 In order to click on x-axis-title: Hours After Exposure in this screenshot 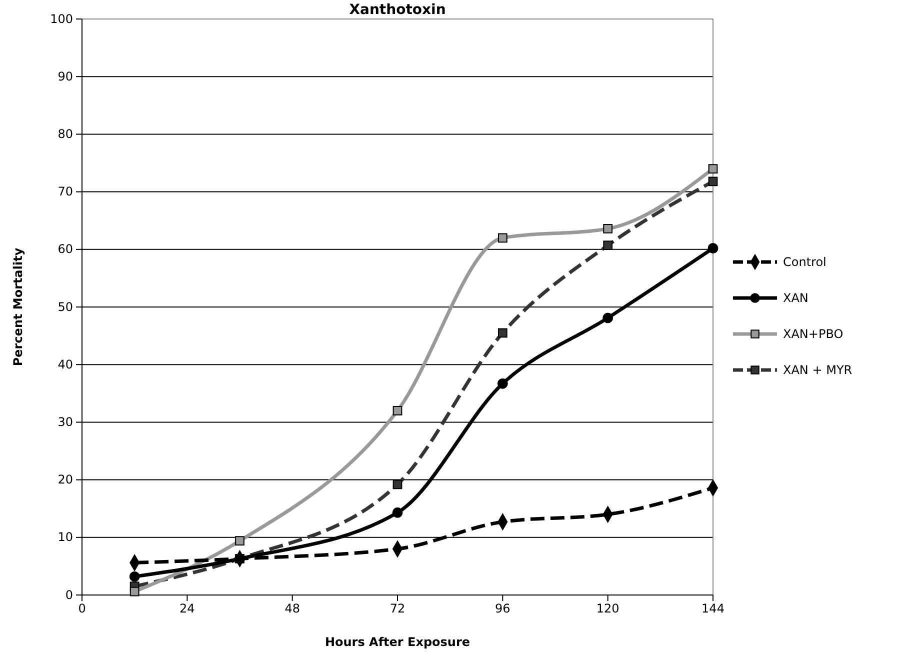, I will do `click(397, 642)`.